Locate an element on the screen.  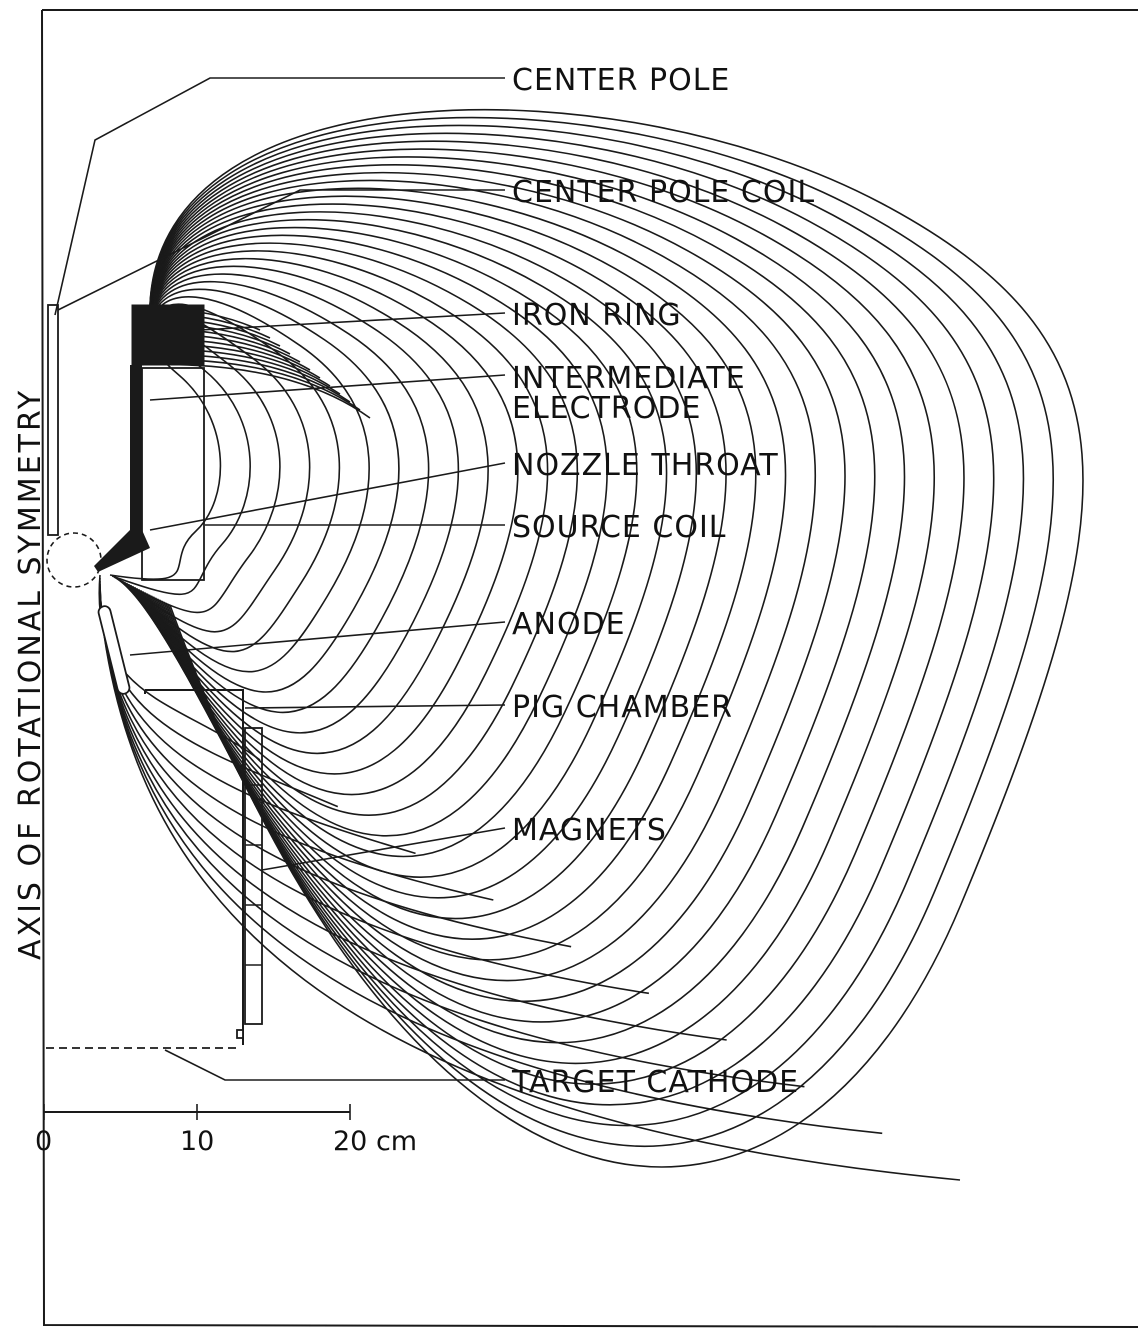
label-intermediate: INTERMEDIATE is located at coordinates (629, 378).